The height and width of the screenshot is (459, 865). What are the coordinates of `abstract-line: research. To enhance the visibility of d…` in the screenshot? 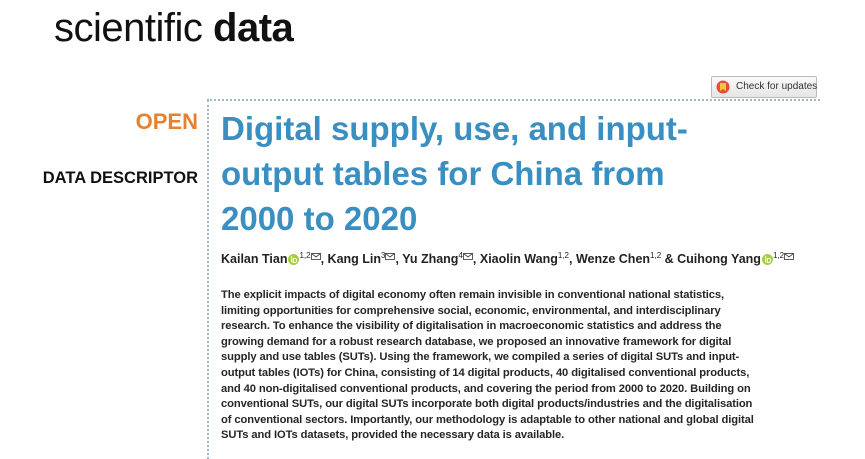 It's located at (471, 326).